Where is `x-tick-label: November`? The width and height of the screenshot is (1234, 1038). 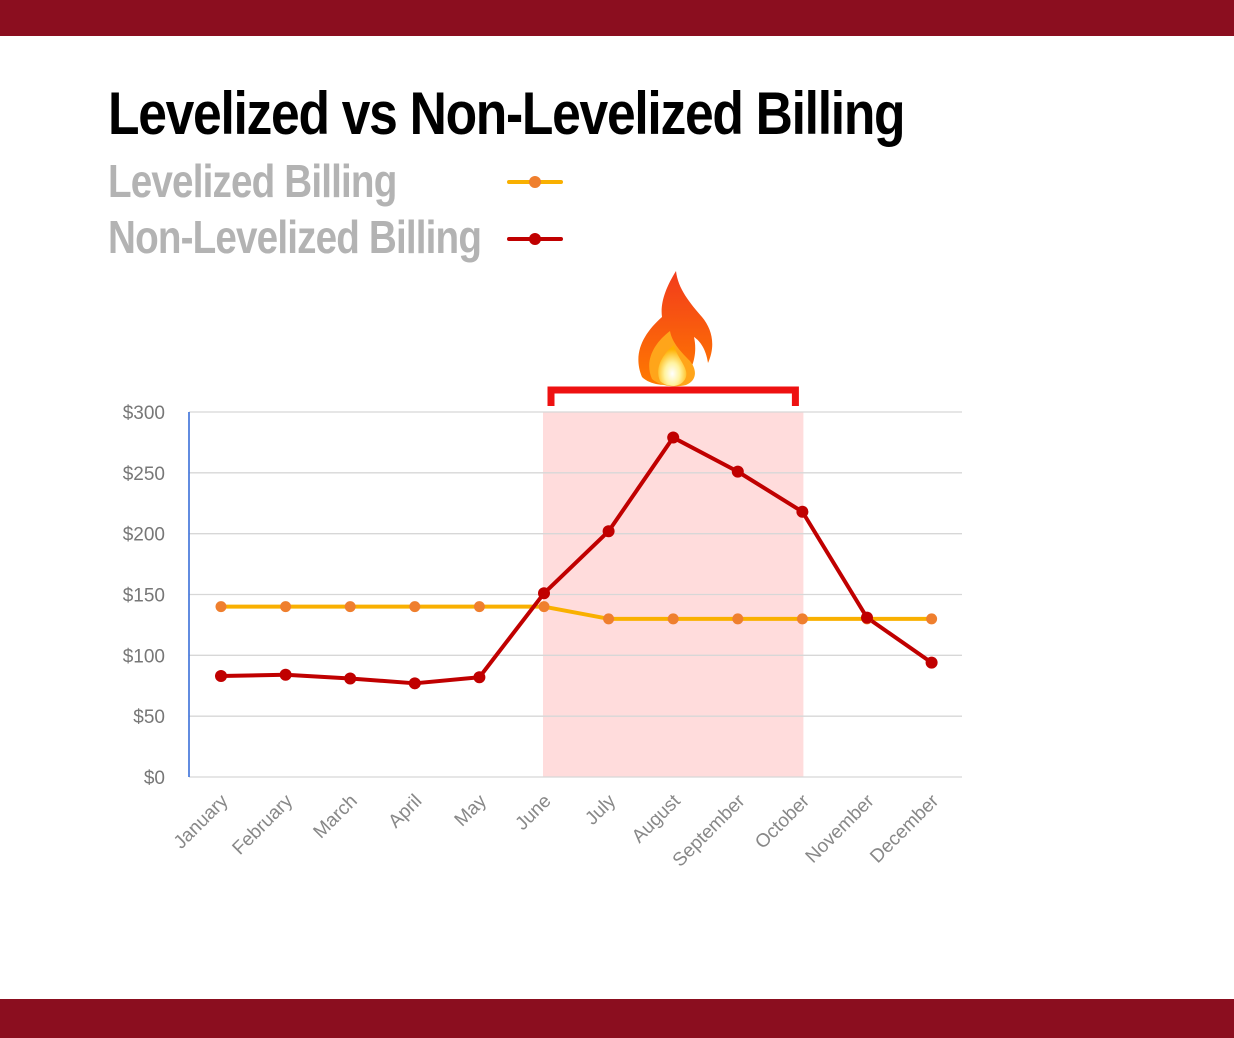
x-tick-label: November is located at coordinates (840, 828).